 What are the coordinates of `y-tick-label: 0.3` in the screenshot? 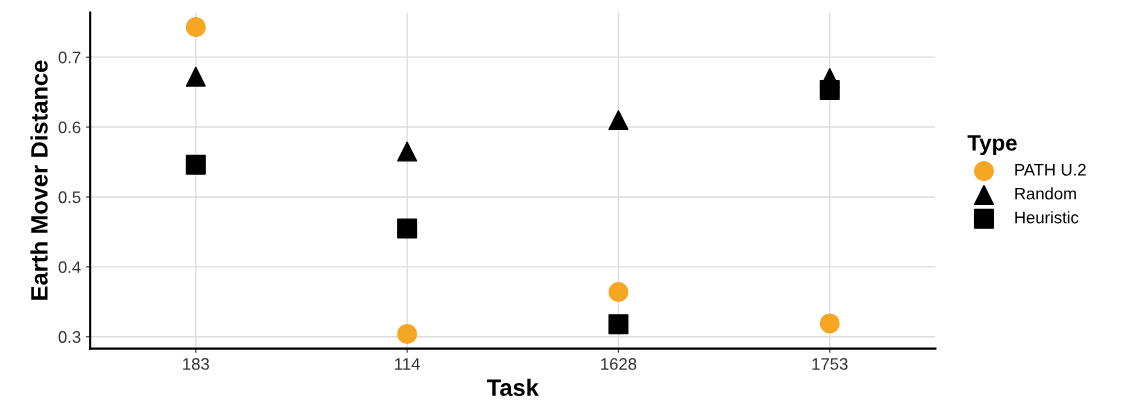 It's located at (69, 337).